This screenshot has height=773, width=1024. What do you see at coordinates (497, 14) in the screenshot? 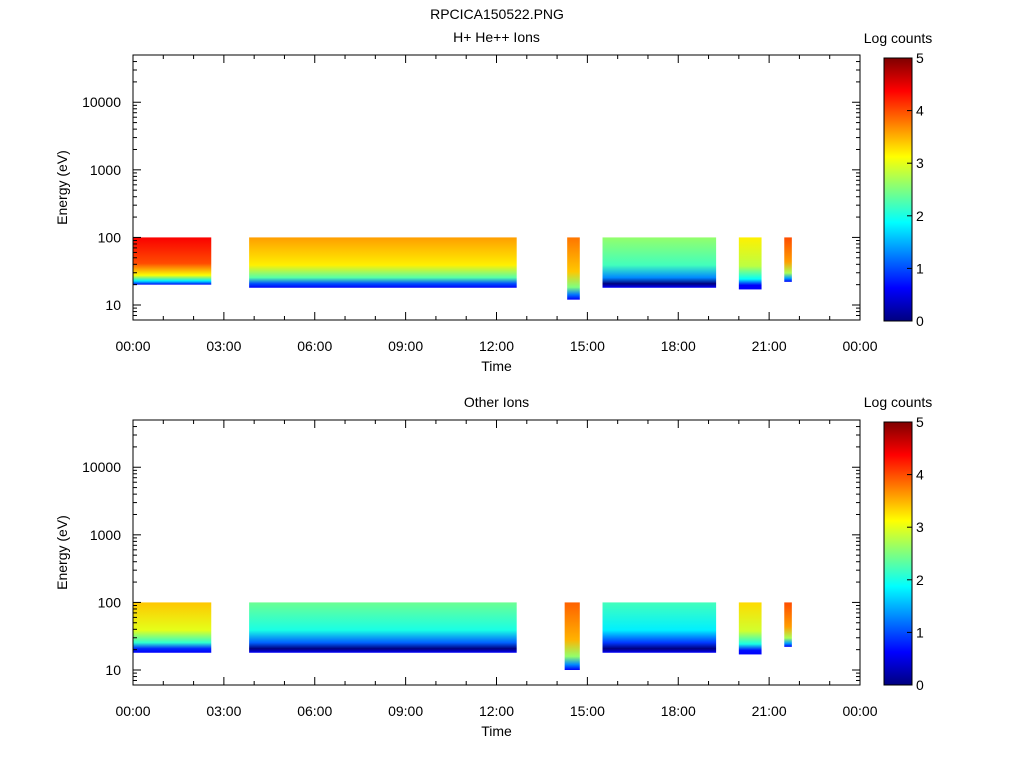
I see `figure-title: RPCICA150522.PNG` at bounding box center [497, 14].